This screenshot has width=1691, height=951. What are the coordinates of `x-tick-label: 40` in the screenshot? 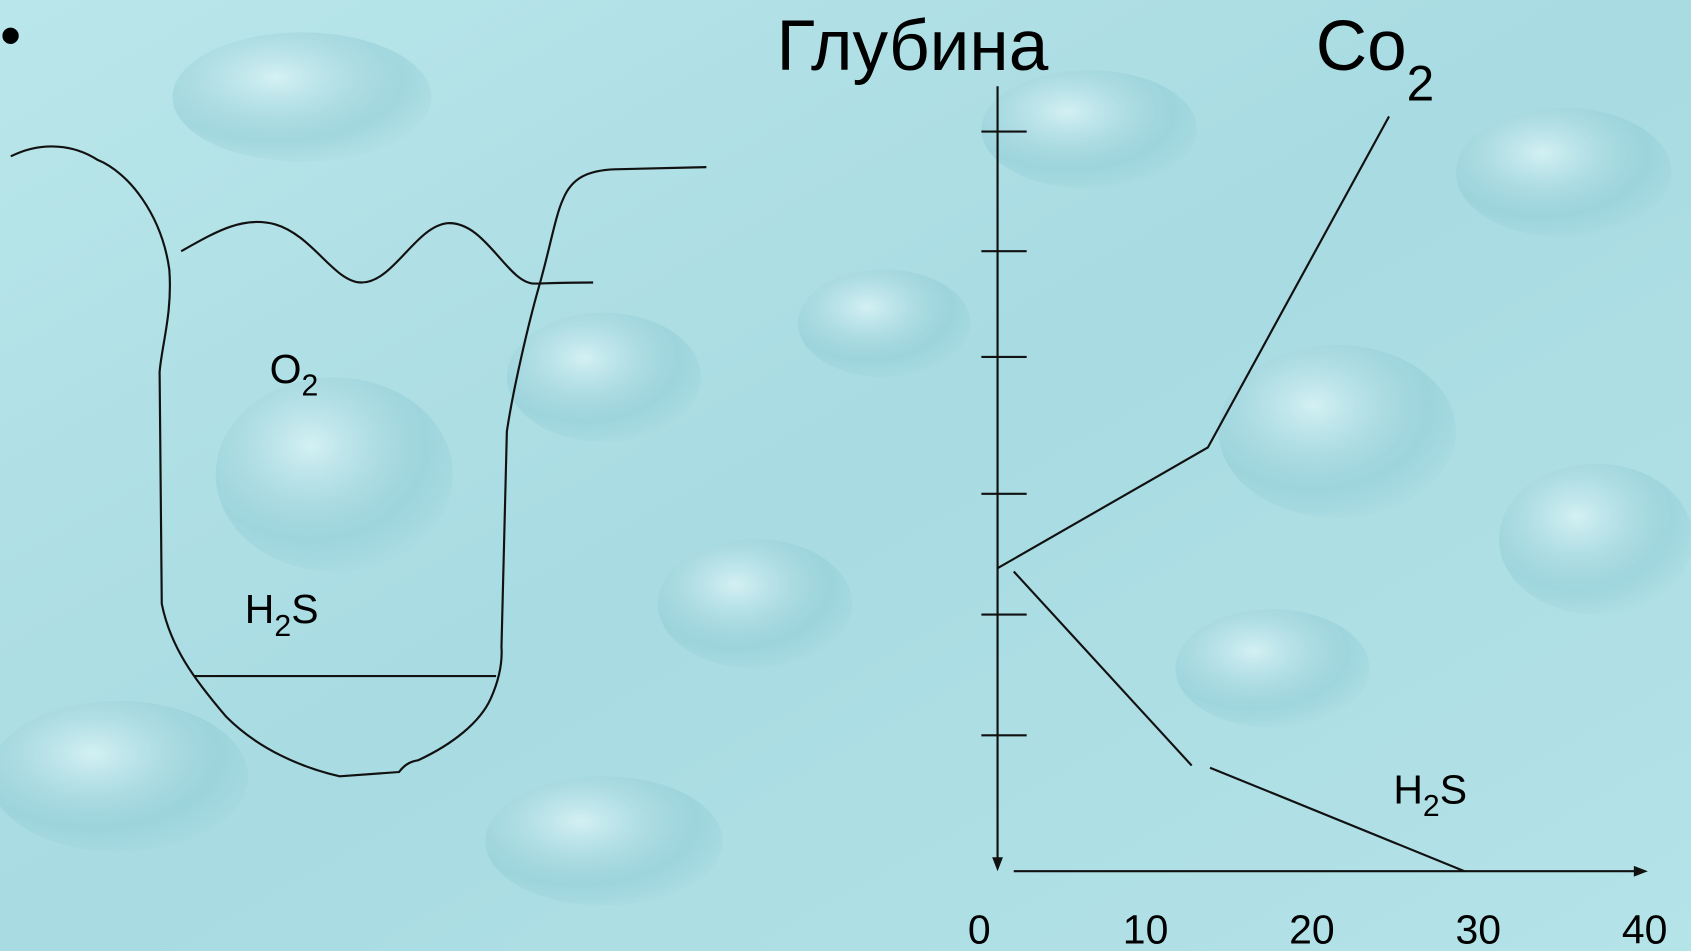 It's located at (1645, 928).